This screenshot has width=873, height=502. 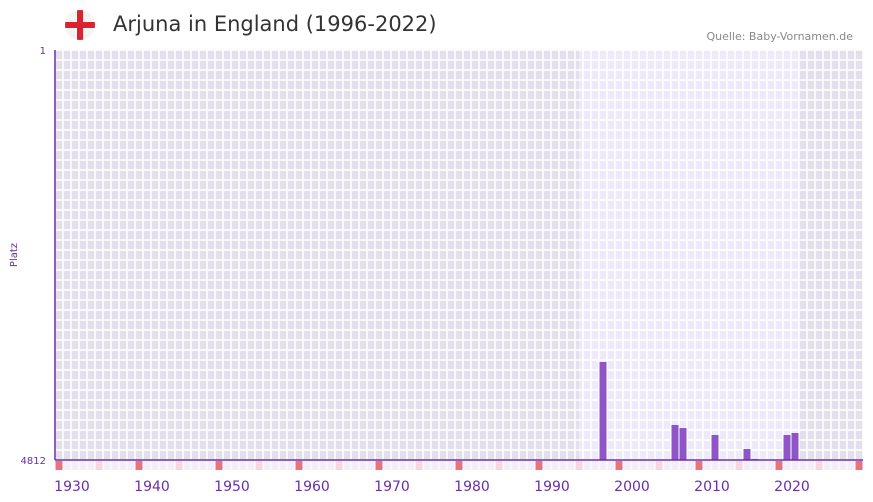 I want to click on source-link: Quelle: Baby-Vornamen.de, so click(x=779, y=36).